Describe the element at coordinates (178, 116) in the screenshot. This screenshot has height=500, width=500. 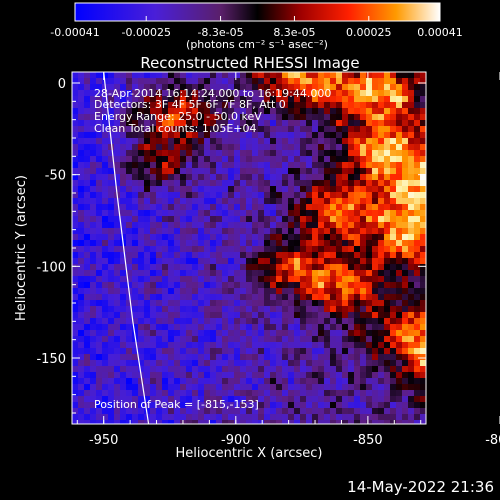
I see `annotation-energy-range: Energy Range: 25.0 - 50.0 keV` at that location.